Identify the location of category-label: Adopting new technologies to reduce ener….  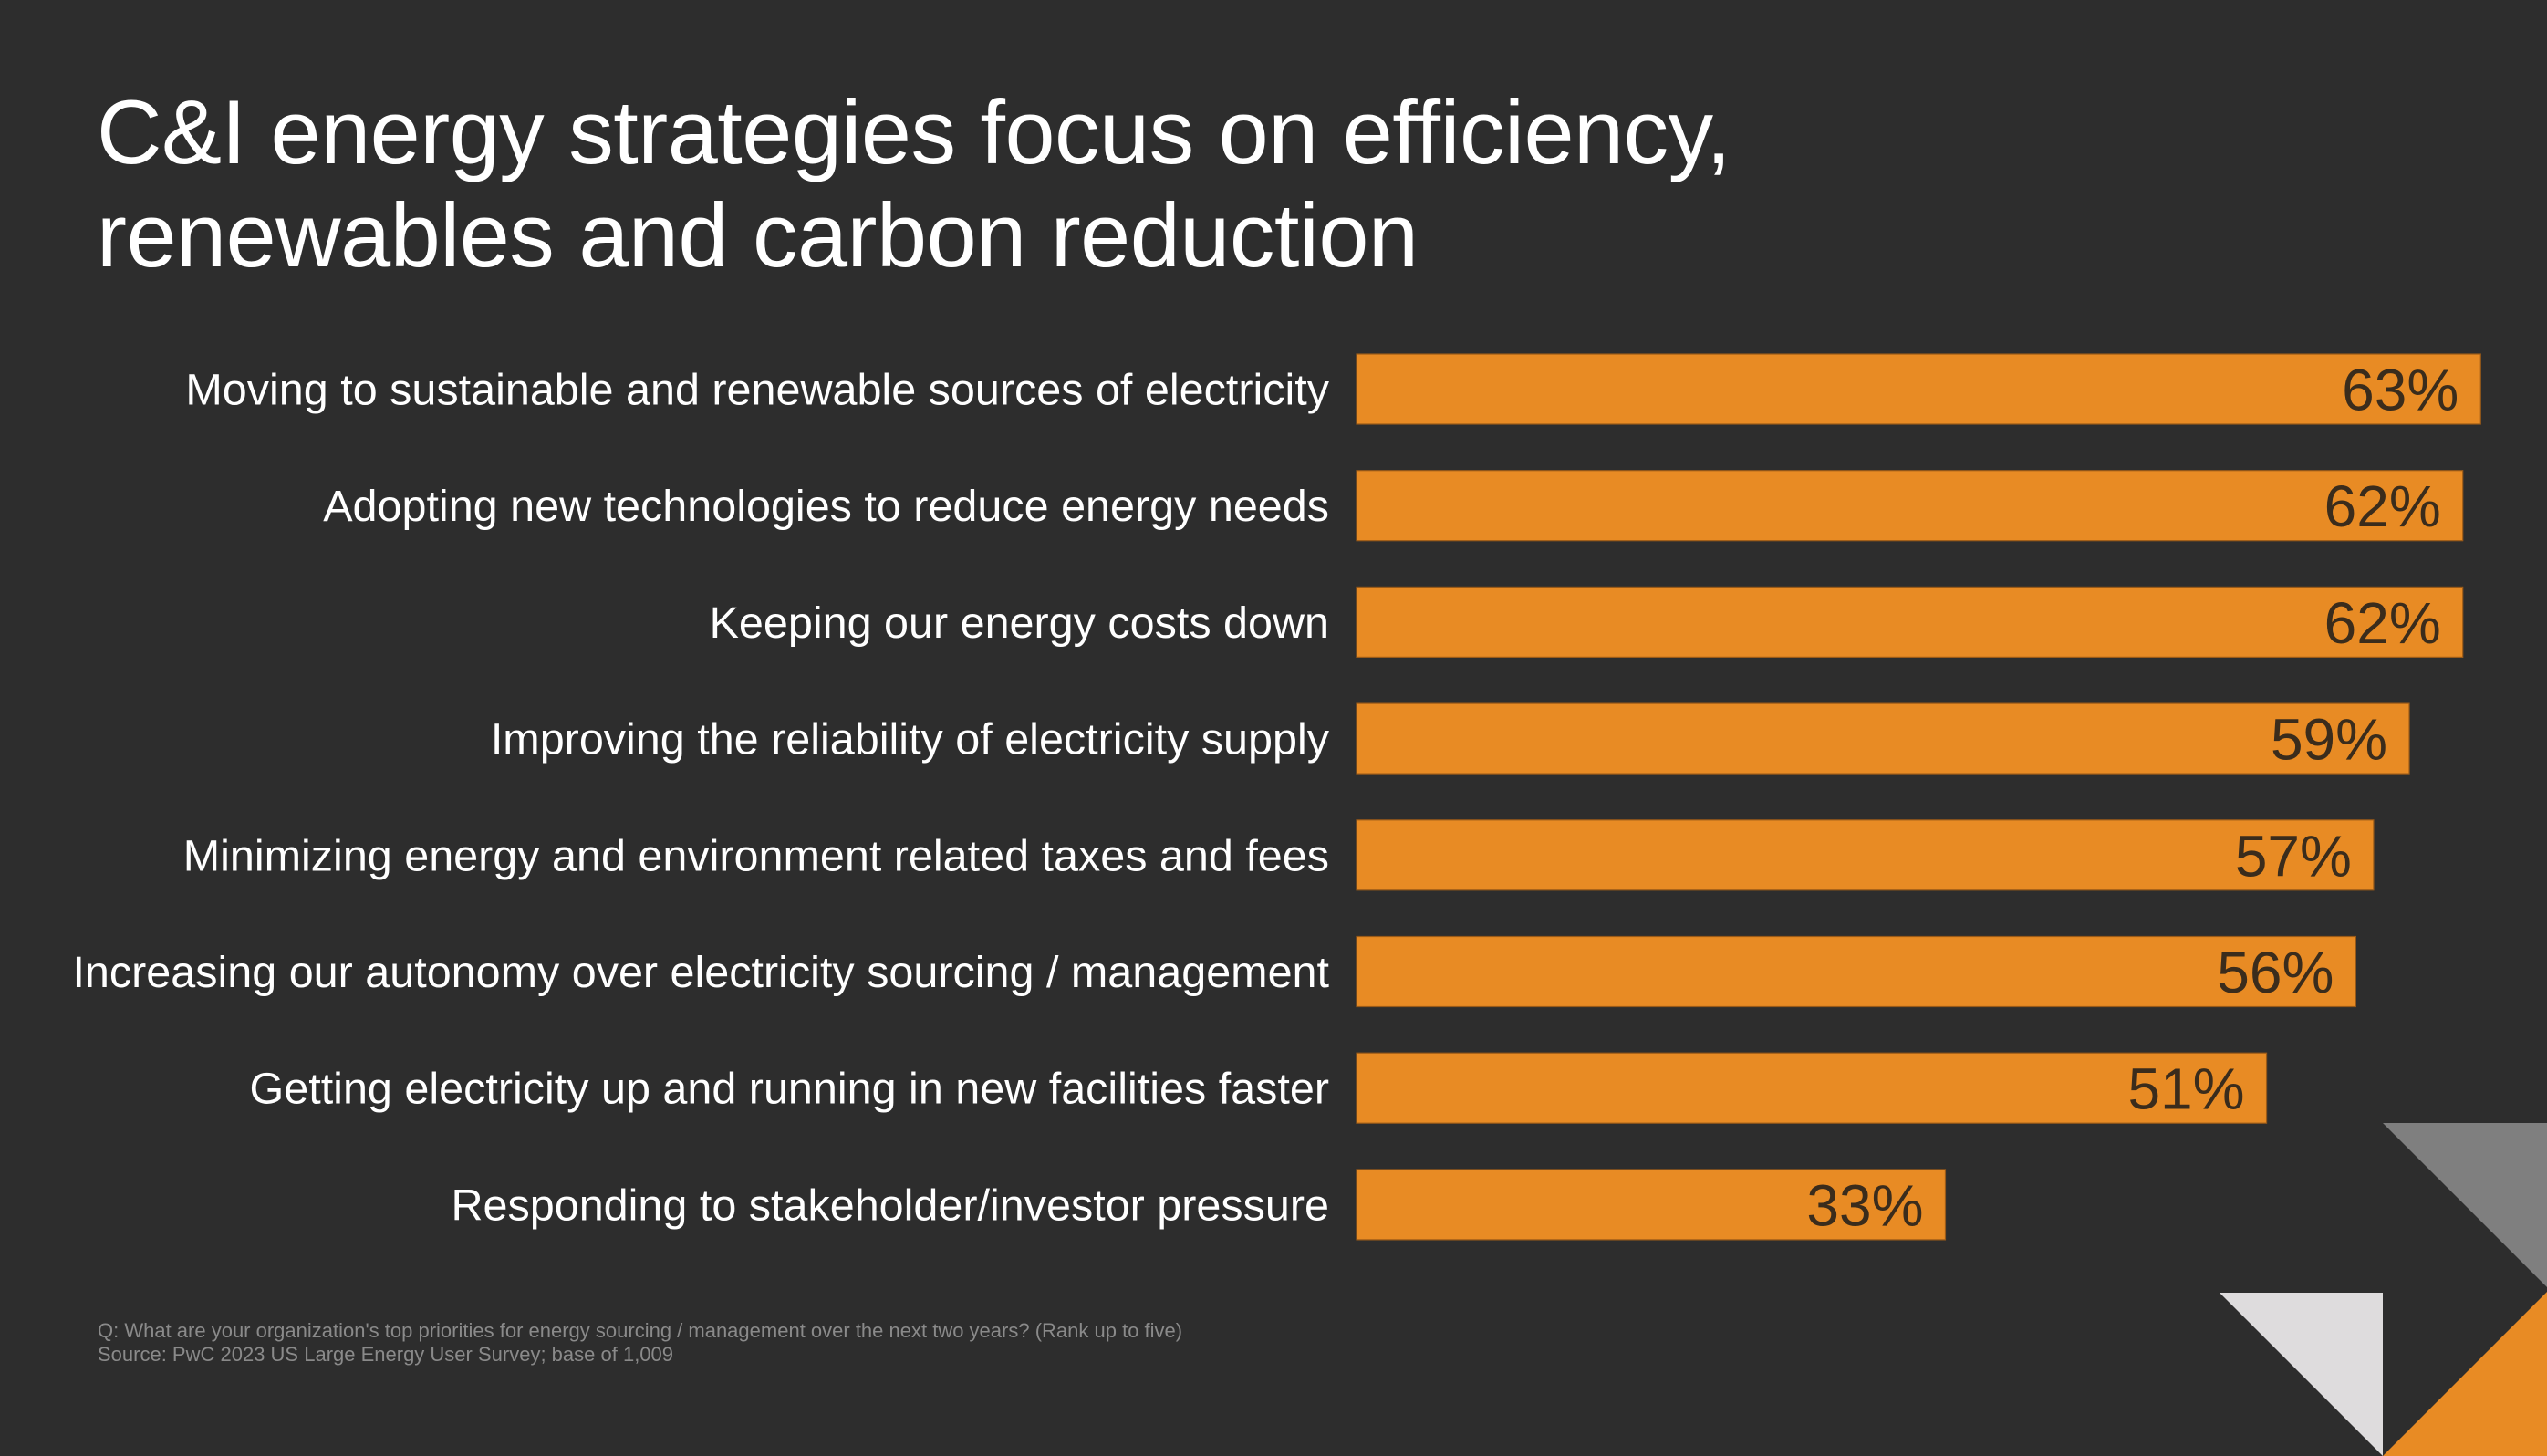
(826, 506).